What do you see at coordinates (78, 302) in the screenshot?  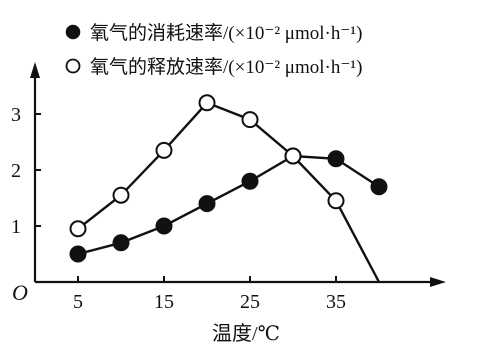 I see `x-tick-label: 5` at bounding box center [78, 302].